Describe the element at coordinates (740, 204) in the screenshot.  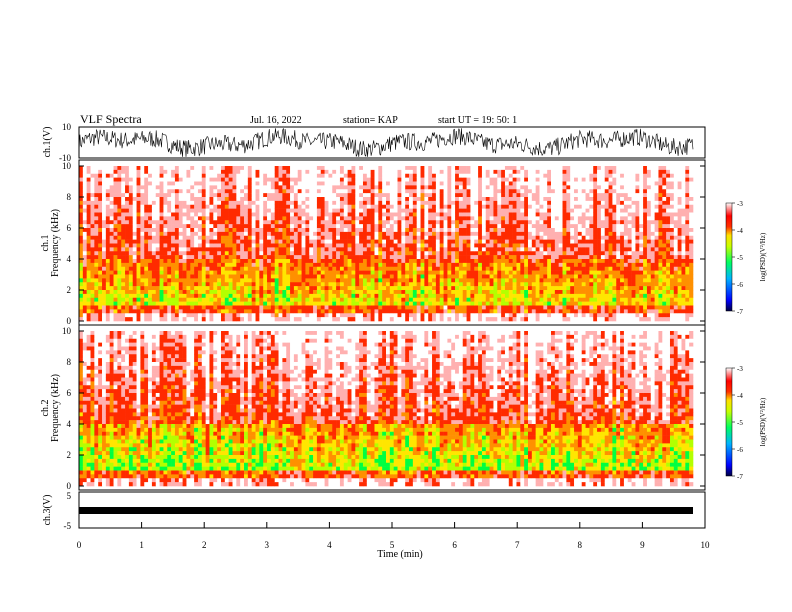
I see `cb1ticks-tick: -3` at that location.